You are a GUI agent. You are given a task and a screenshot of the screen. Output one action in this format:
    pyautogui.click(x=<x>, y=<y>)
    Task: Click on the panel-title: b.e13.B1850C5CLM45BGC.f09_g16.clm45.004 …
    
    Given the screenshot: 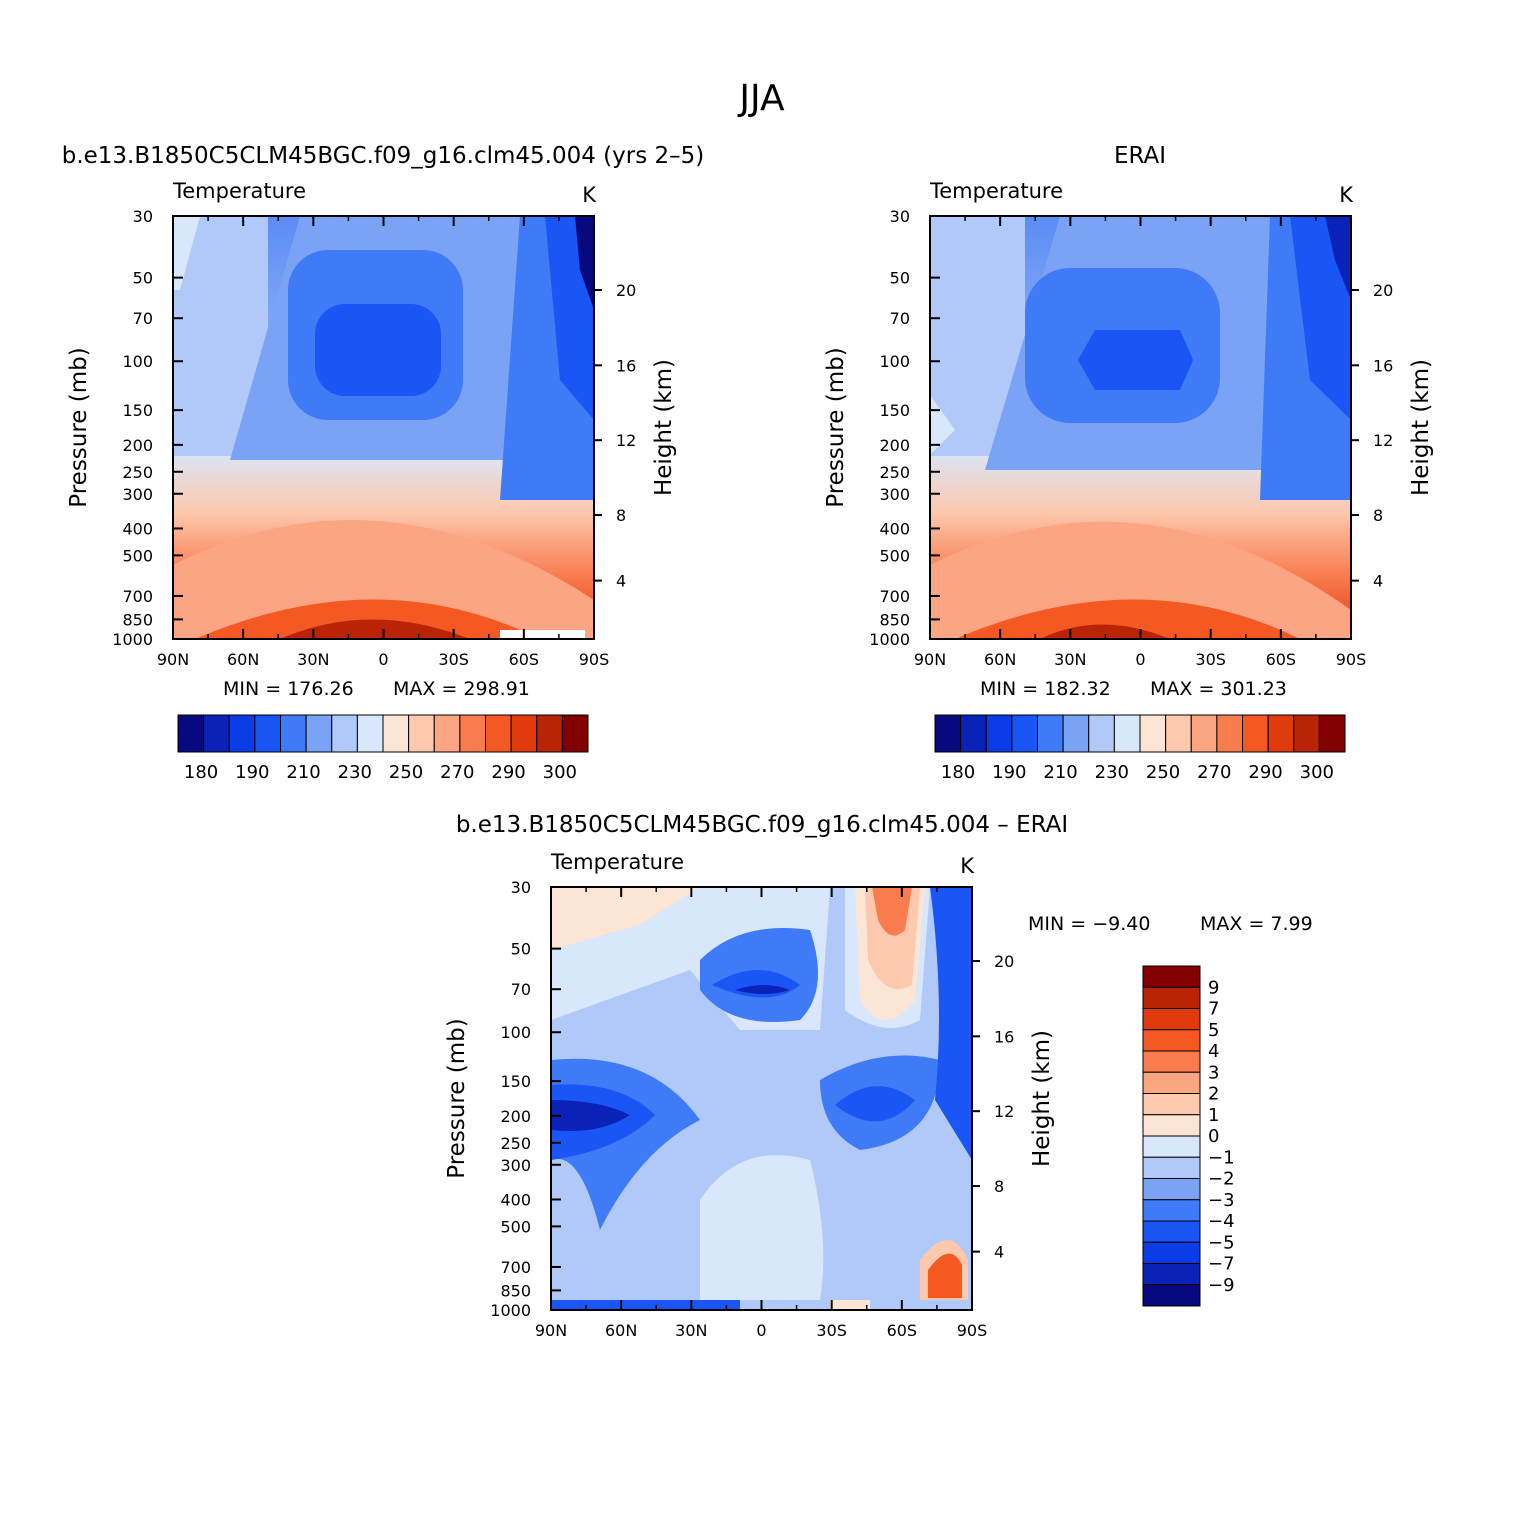 What is the action you would take?
    pyautogui.click(x=762, y=825)
    